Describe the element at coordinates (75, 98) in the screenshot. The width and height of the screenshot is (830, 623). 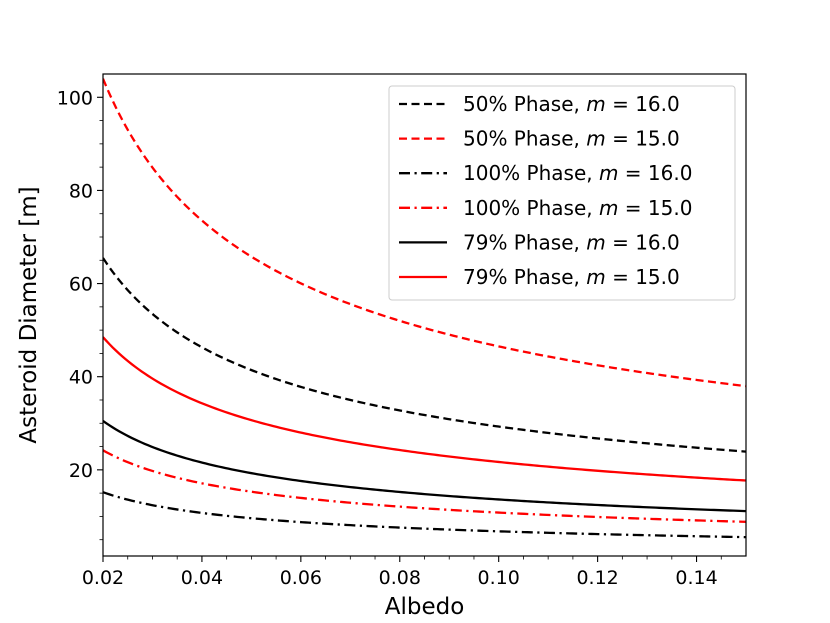
I see `y-tick-label: 100` at that location.